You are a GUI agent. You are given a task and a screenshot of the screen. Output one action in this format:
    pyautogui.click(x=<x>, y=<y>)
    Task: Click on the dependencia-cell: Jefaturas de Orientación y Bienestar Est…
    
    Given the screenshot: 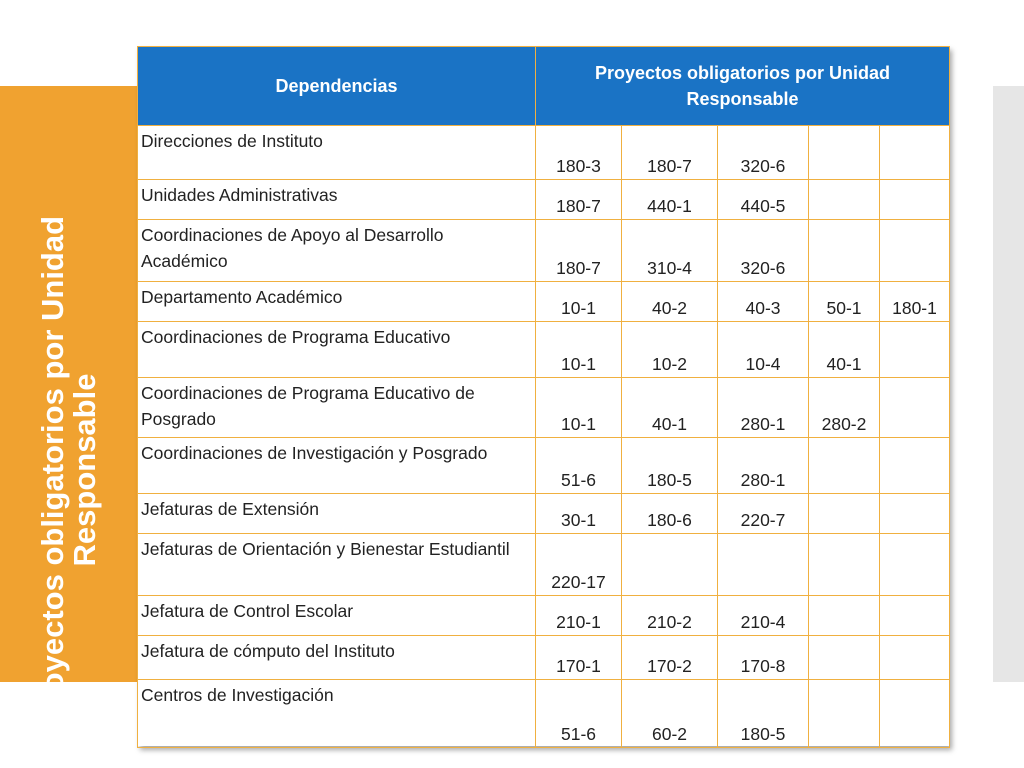 What is the action you would take?
    pyautogui.click(x=336, y=564)
    